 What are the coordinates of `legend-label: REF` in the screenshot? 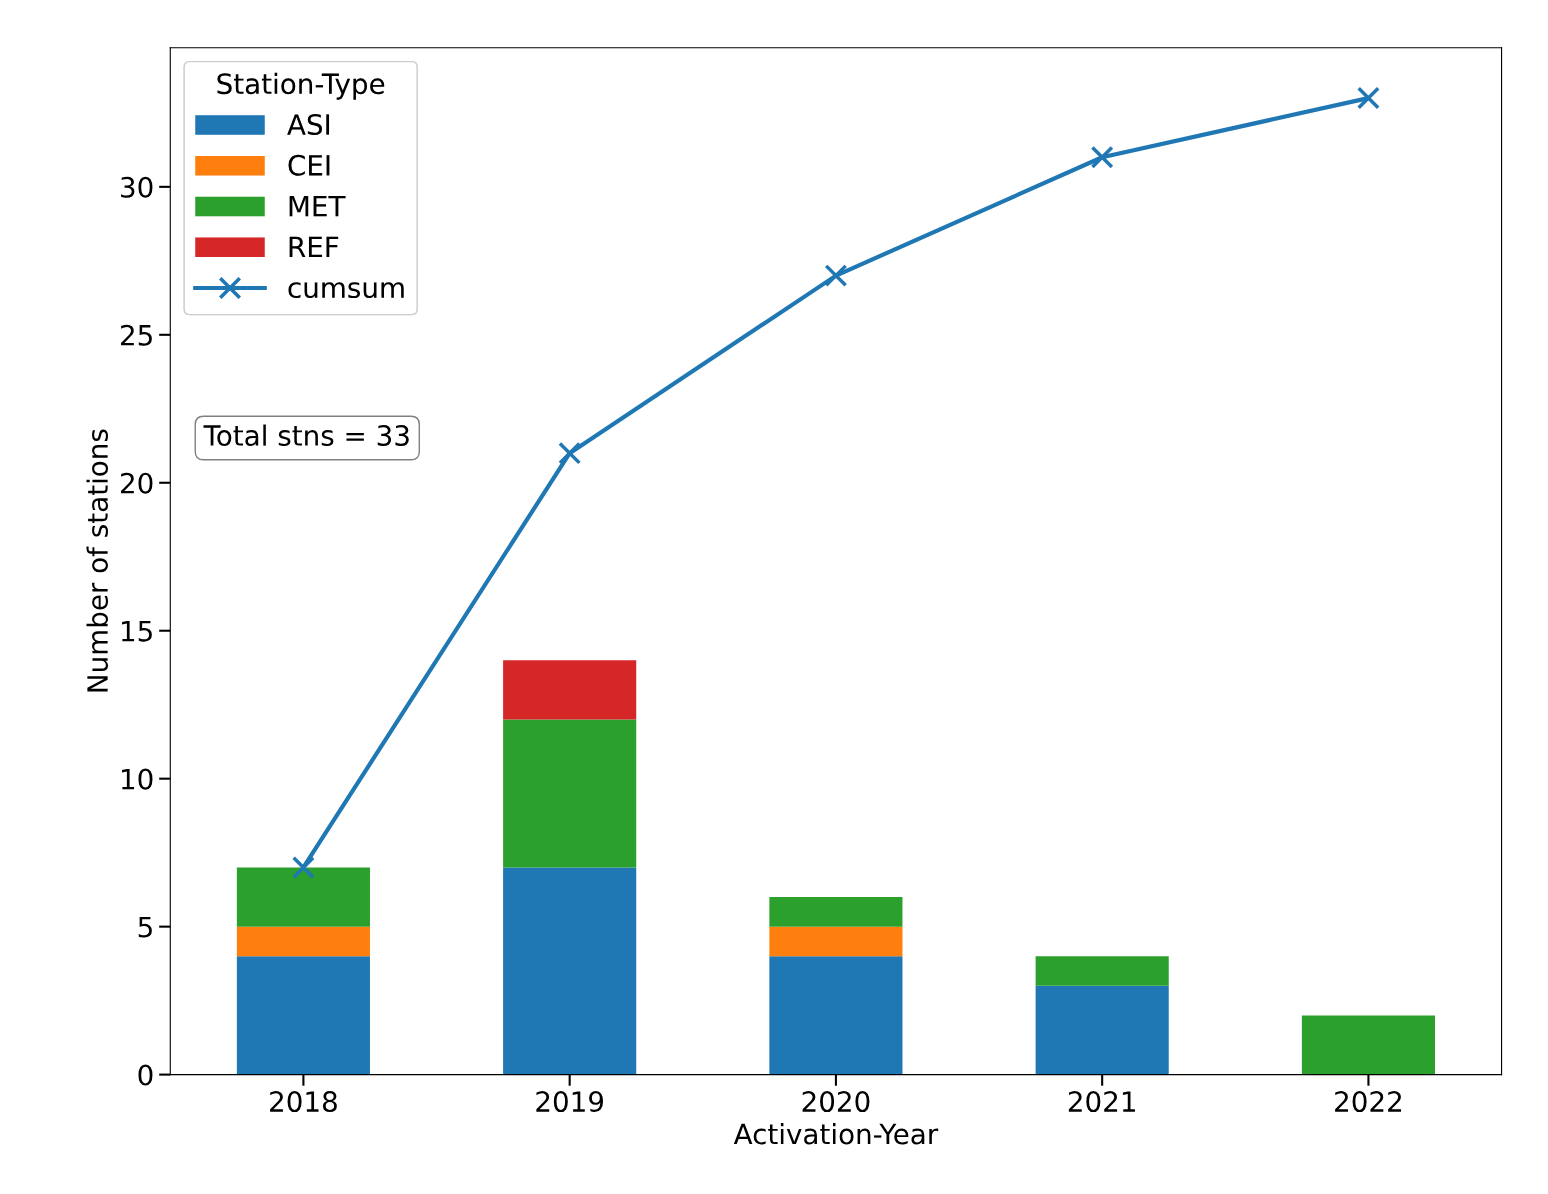 It's located at (314, 246).